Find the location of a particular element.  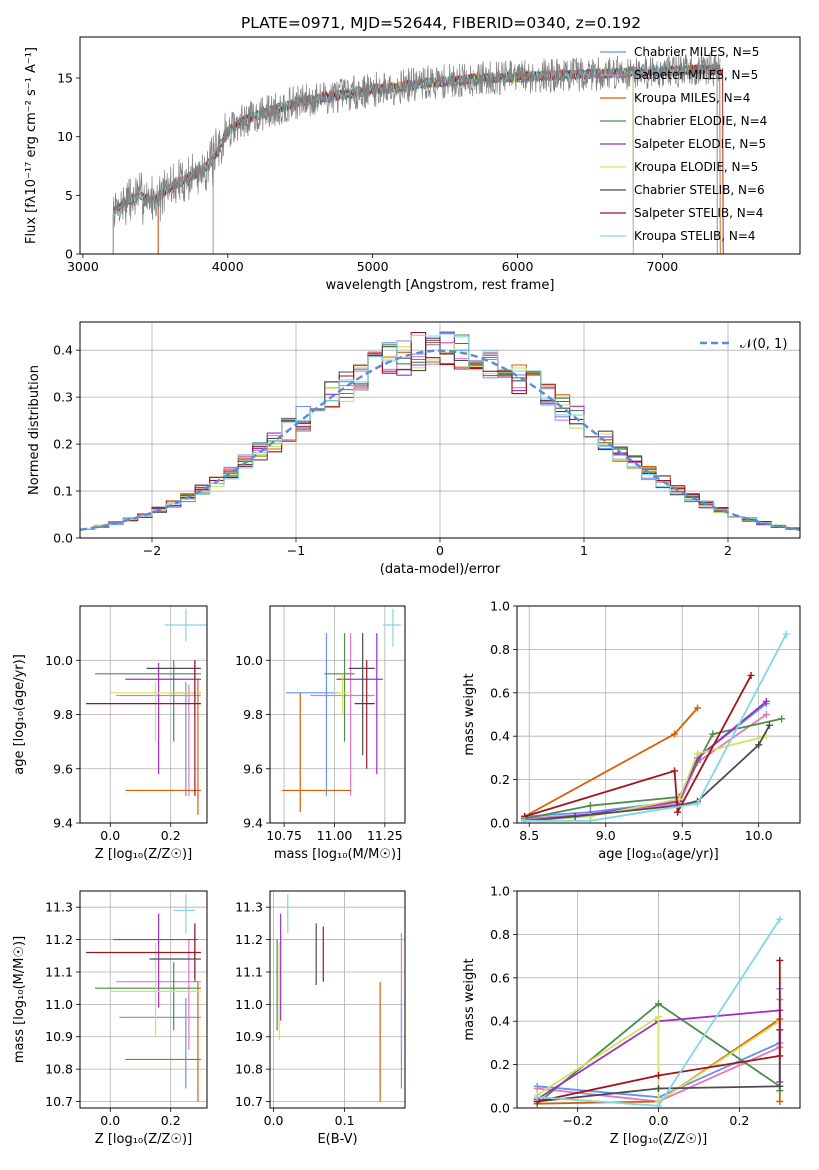

age_vs_mass-tick-label-y: 9.6 is located at coordinates (253, 768).